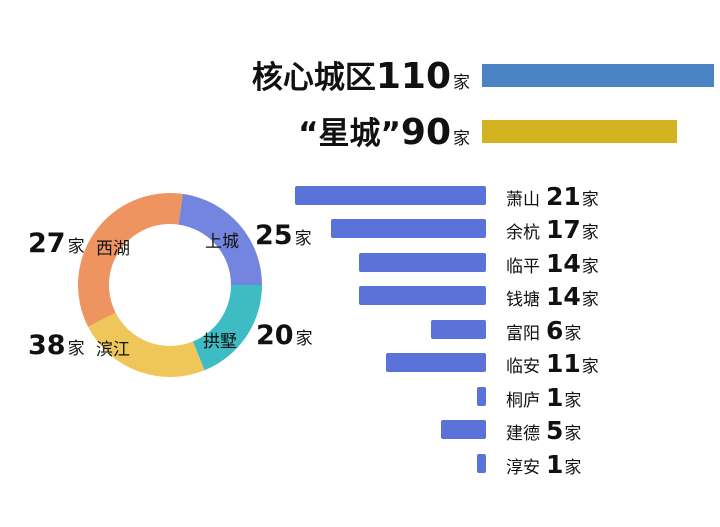 This screenshot has width=720, height=527. What do you see at coordinates (523, 233) in the screenshot?
I see `district-name: 余杭` at bounding box center [523, 233].